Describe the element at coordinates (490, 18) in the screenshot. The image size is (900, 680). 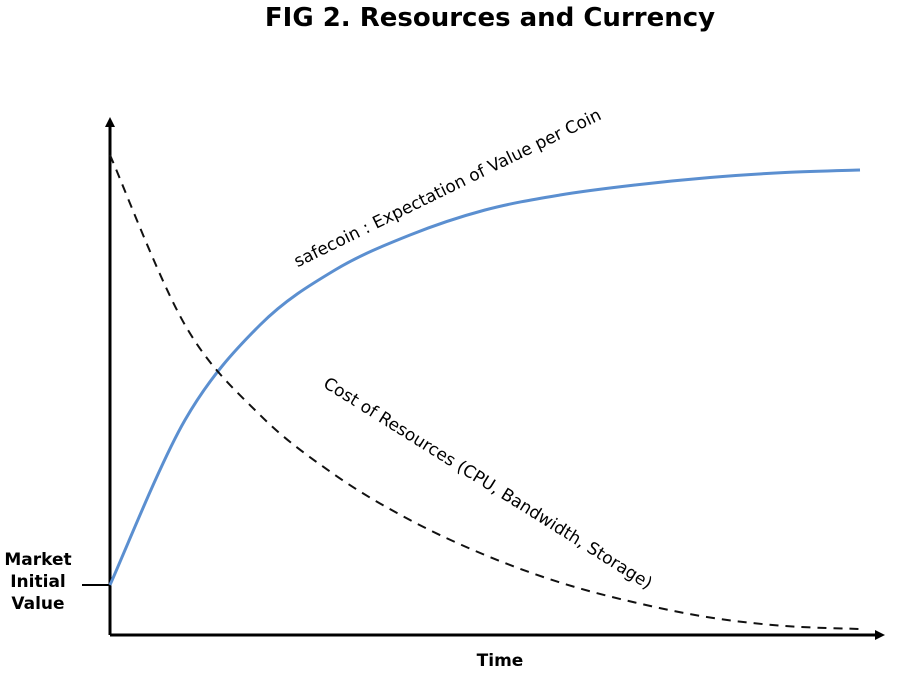
I see `chart-title: FIG 2. Resources and Currency` at that location.